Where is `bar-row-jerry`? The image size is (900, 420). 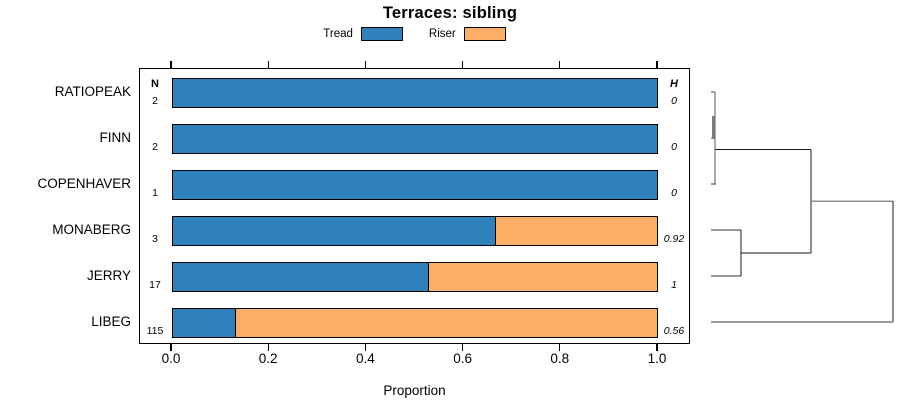
bar-row-jerry is located at coordinates (415, 277).